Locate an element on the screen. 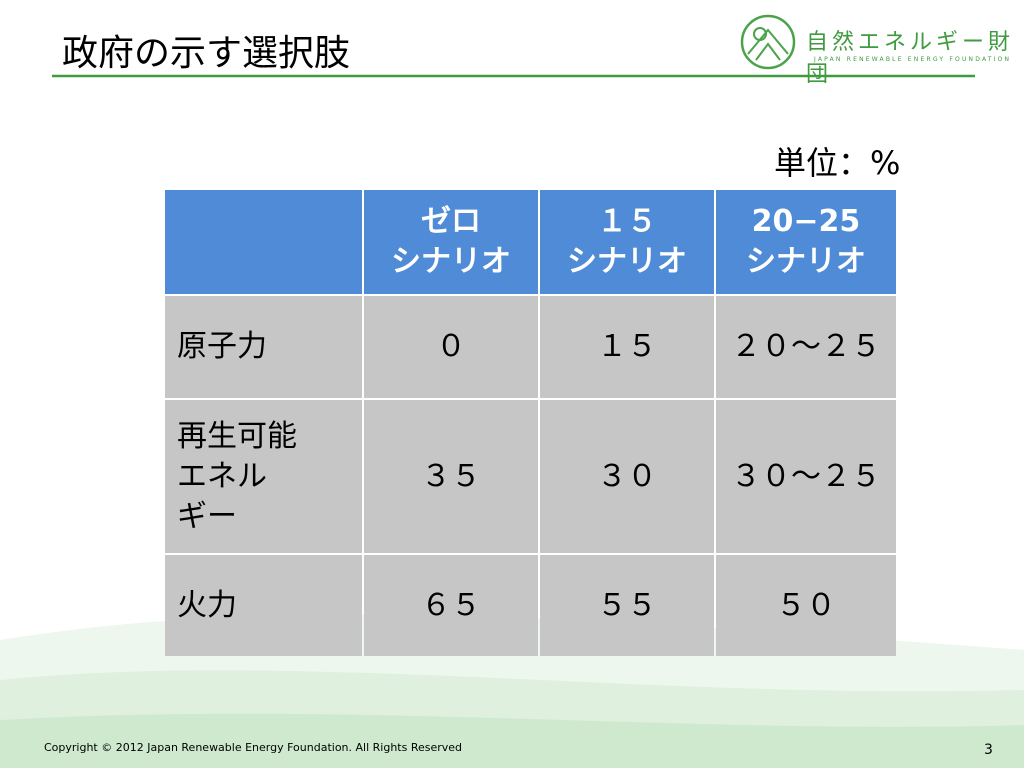 This screenshot has height=768, width=1024. cell: ３５ is located at coordinates (451, 476).